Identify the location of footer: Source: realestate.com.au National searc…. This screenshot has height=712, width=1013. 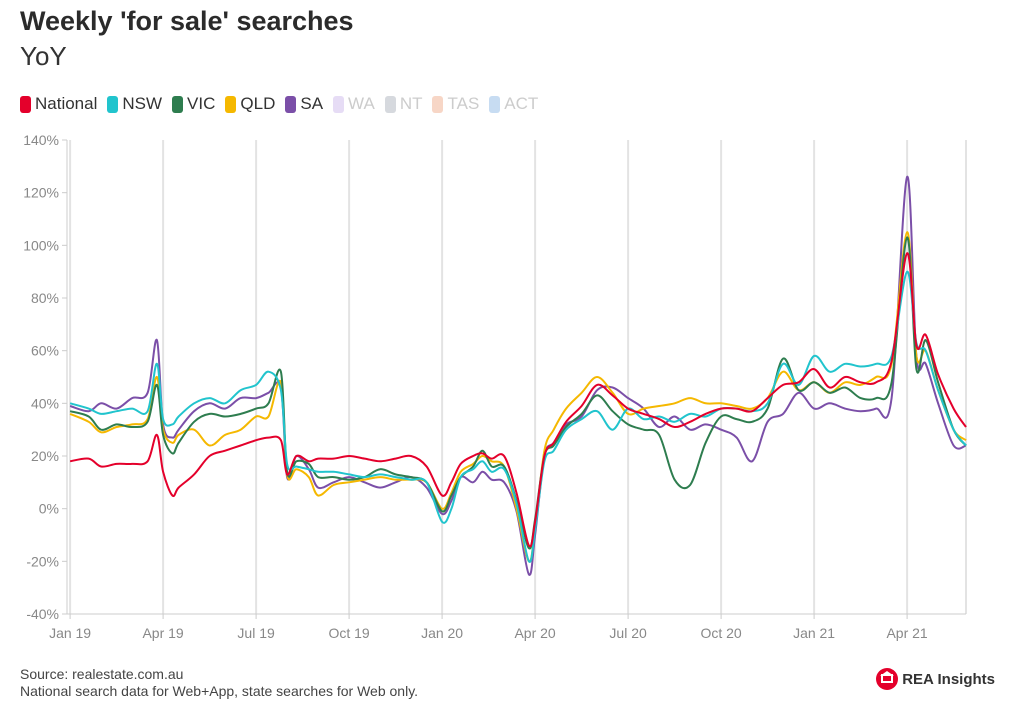
(219, 683).